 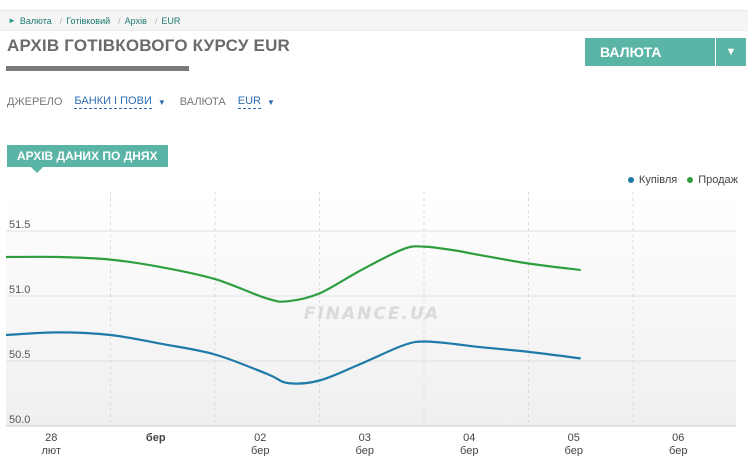 What do you see at coordinates (202, 102) in the screenshot?
I see `currency-label: ВАЛЮТА` at bounding box center [202, 102].